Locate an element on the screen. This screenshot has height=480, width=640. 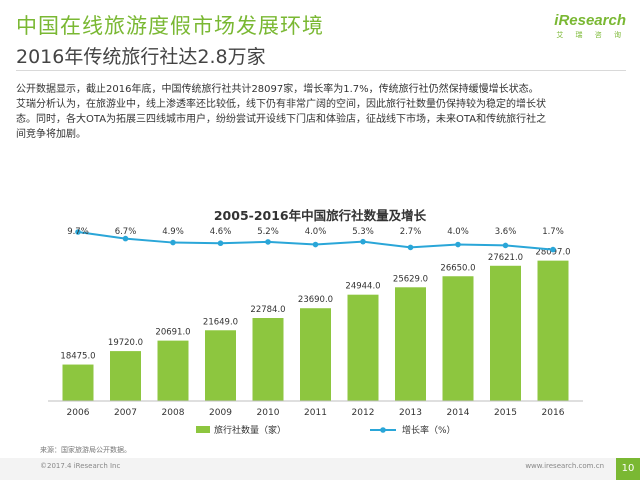
logo-text: iResearch is located at coordinates (590, 20).